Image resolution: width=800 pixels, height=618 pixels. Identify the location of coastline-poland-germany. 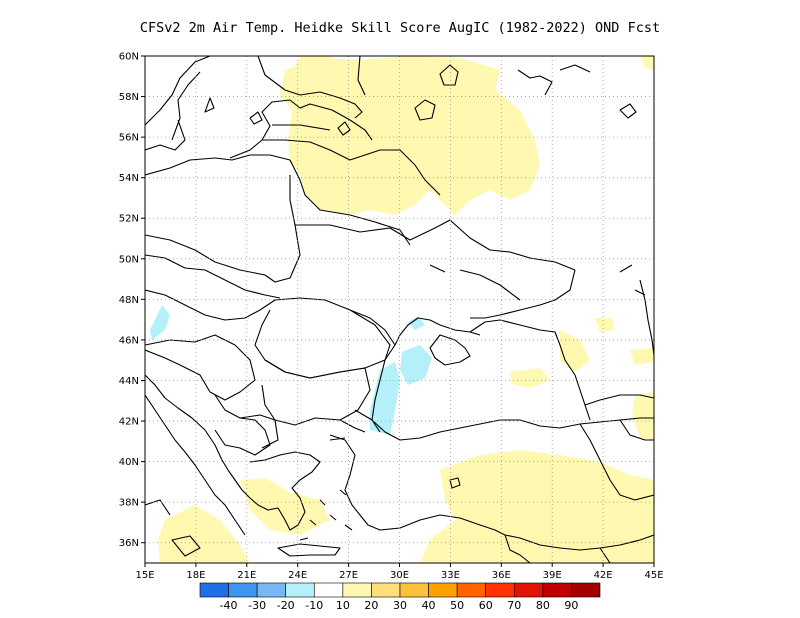
(218, 165).